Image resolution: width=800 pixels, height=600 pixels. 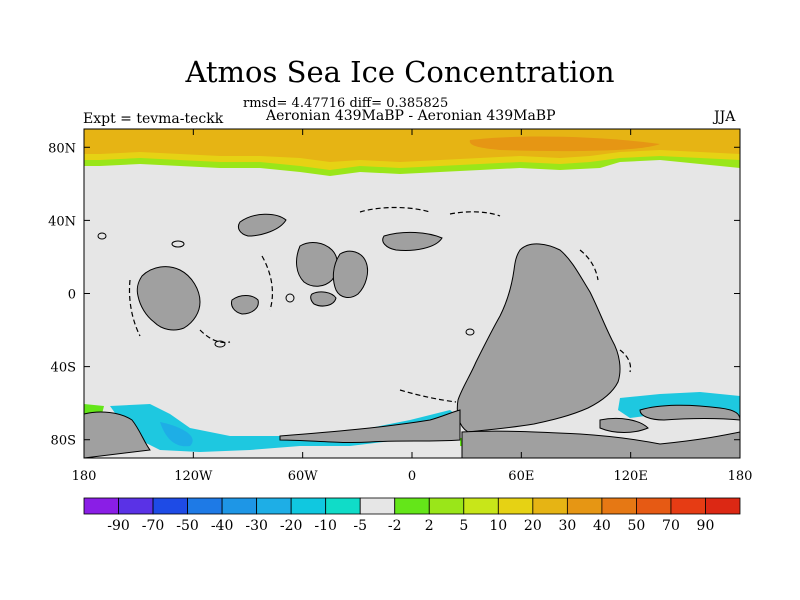 I want to click on land-antarctica-west, so click(x=624, y=425).